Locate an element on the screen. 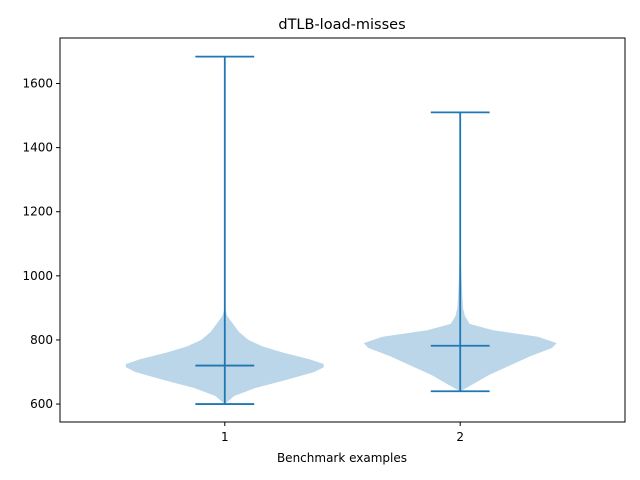 The height and width of the screenshot is (480, 640). y-tick-label: 600 is located at coordinates (41, 404).